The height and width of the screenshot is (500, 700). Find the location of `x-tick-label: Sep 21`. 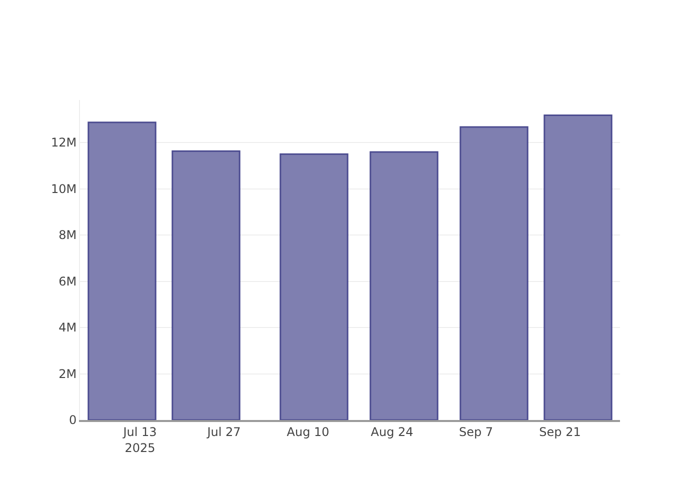

x-tick-label: Sep 21 is located at coordinates (560, 432).